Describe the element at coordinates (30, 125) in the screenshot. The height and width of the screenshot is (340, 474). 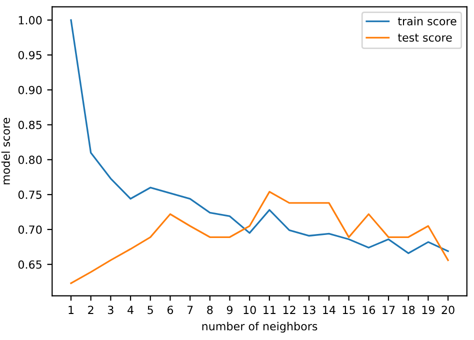
I see `y-tick-label: 0.85` at that location.